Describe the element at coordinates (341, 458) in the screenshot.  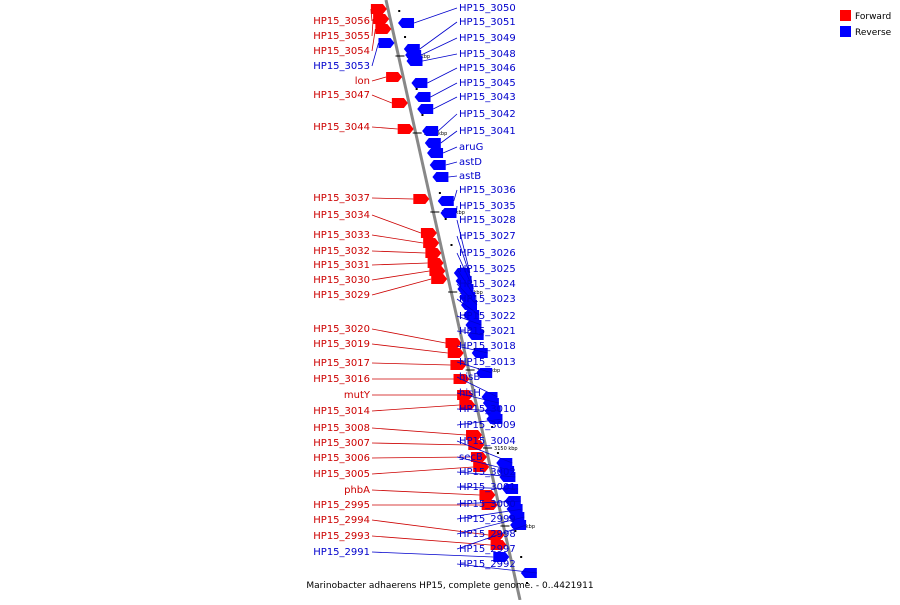
I see `gene-label-forward: HP15_3006` at that location.